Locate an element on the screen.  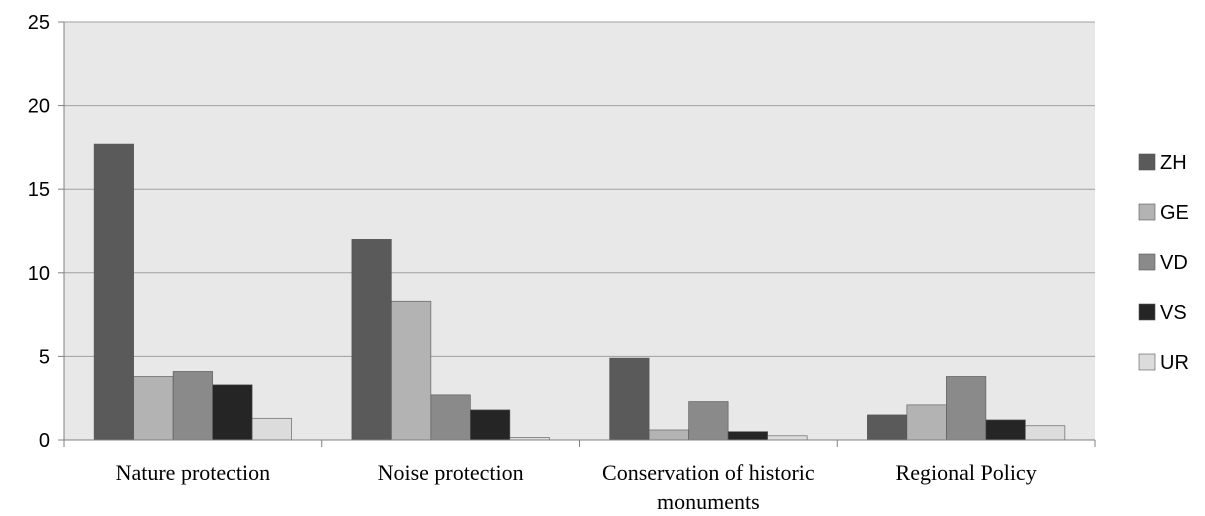
legend-swatch-ge is located at coordinates (1147, 212).